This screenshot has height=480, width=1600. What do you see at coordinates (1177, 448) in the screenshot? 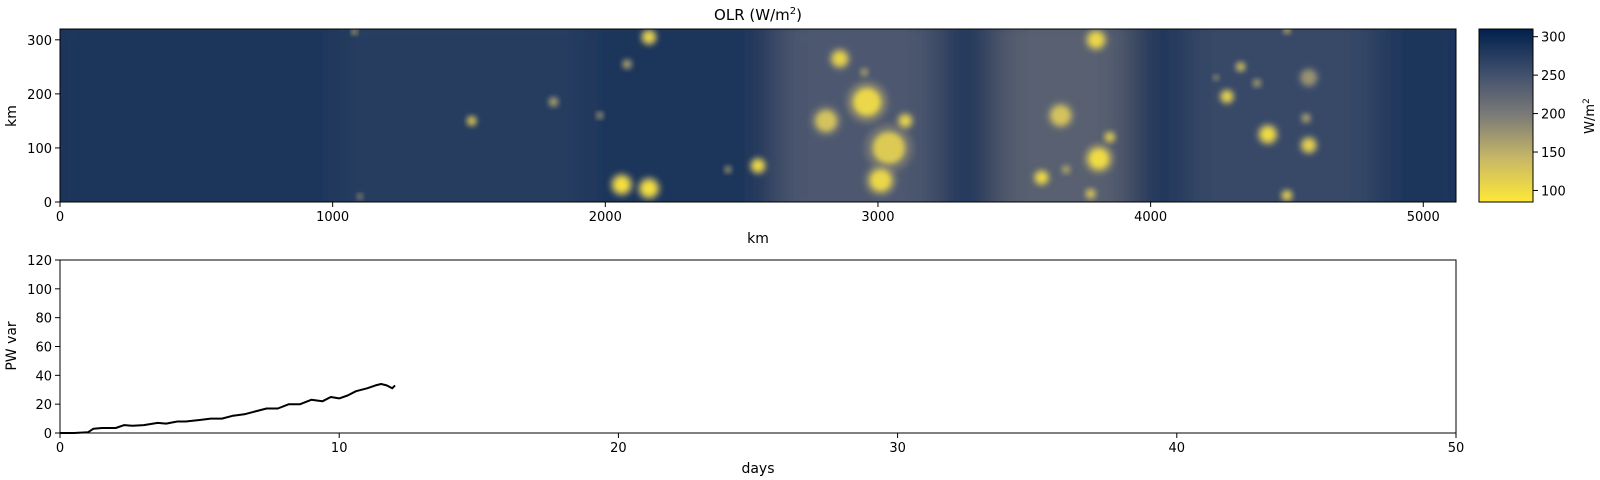
I see `line-x-tick-label: 40` at bounding box center [1177, 448].